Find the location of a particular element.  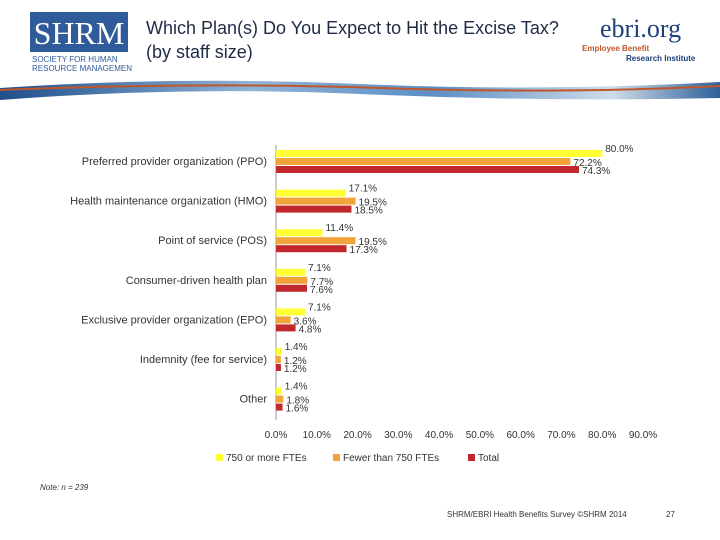

category-label: Other is located at coordinates (253, 400).